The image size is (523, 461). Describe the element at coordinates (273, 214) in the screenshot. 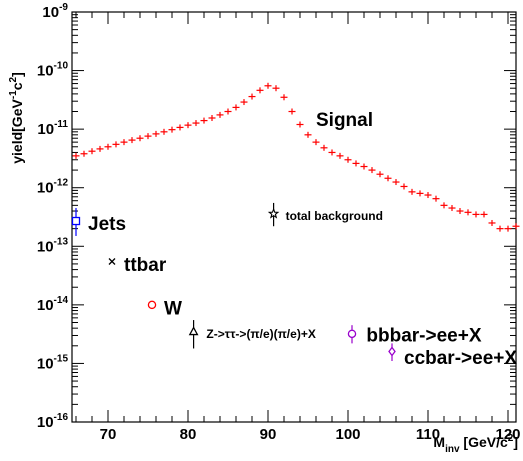

I see `total-background-point` at that location.